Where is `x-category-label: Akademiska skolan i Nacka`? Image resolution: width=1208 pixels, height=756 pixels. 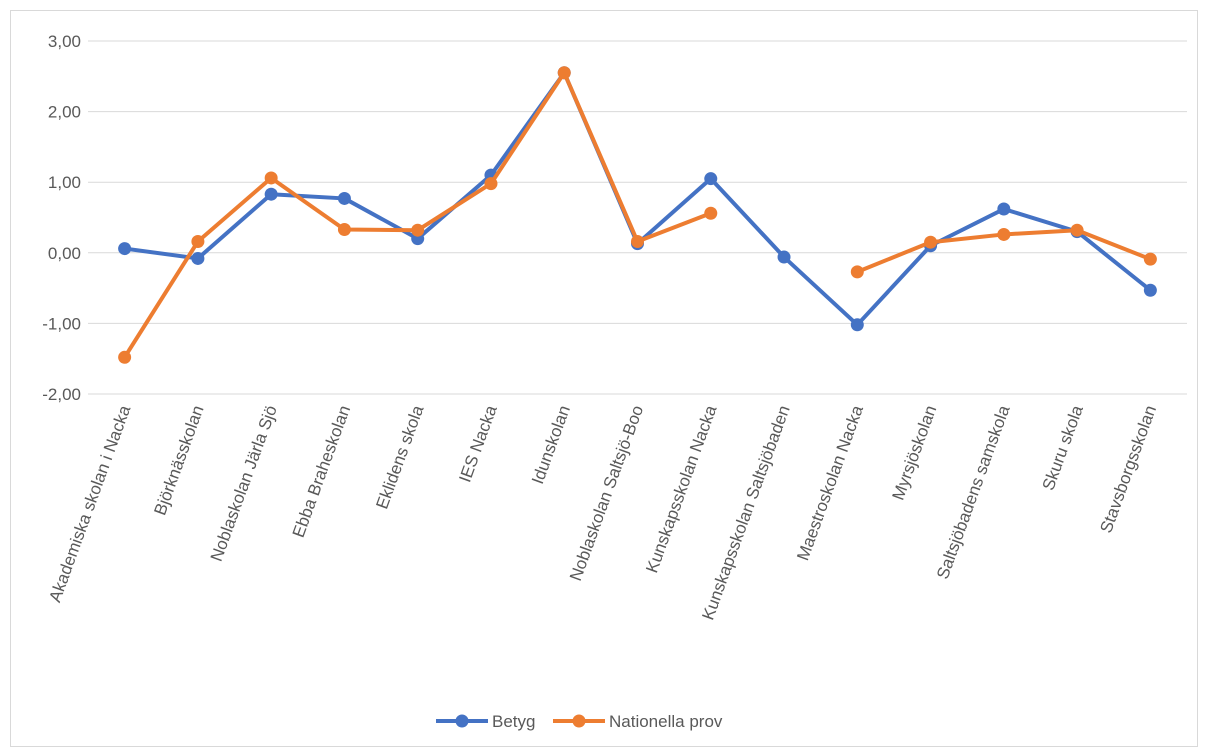 x-category-label: Akademiska skolan i Nacka is located at coordinates (89, 503).